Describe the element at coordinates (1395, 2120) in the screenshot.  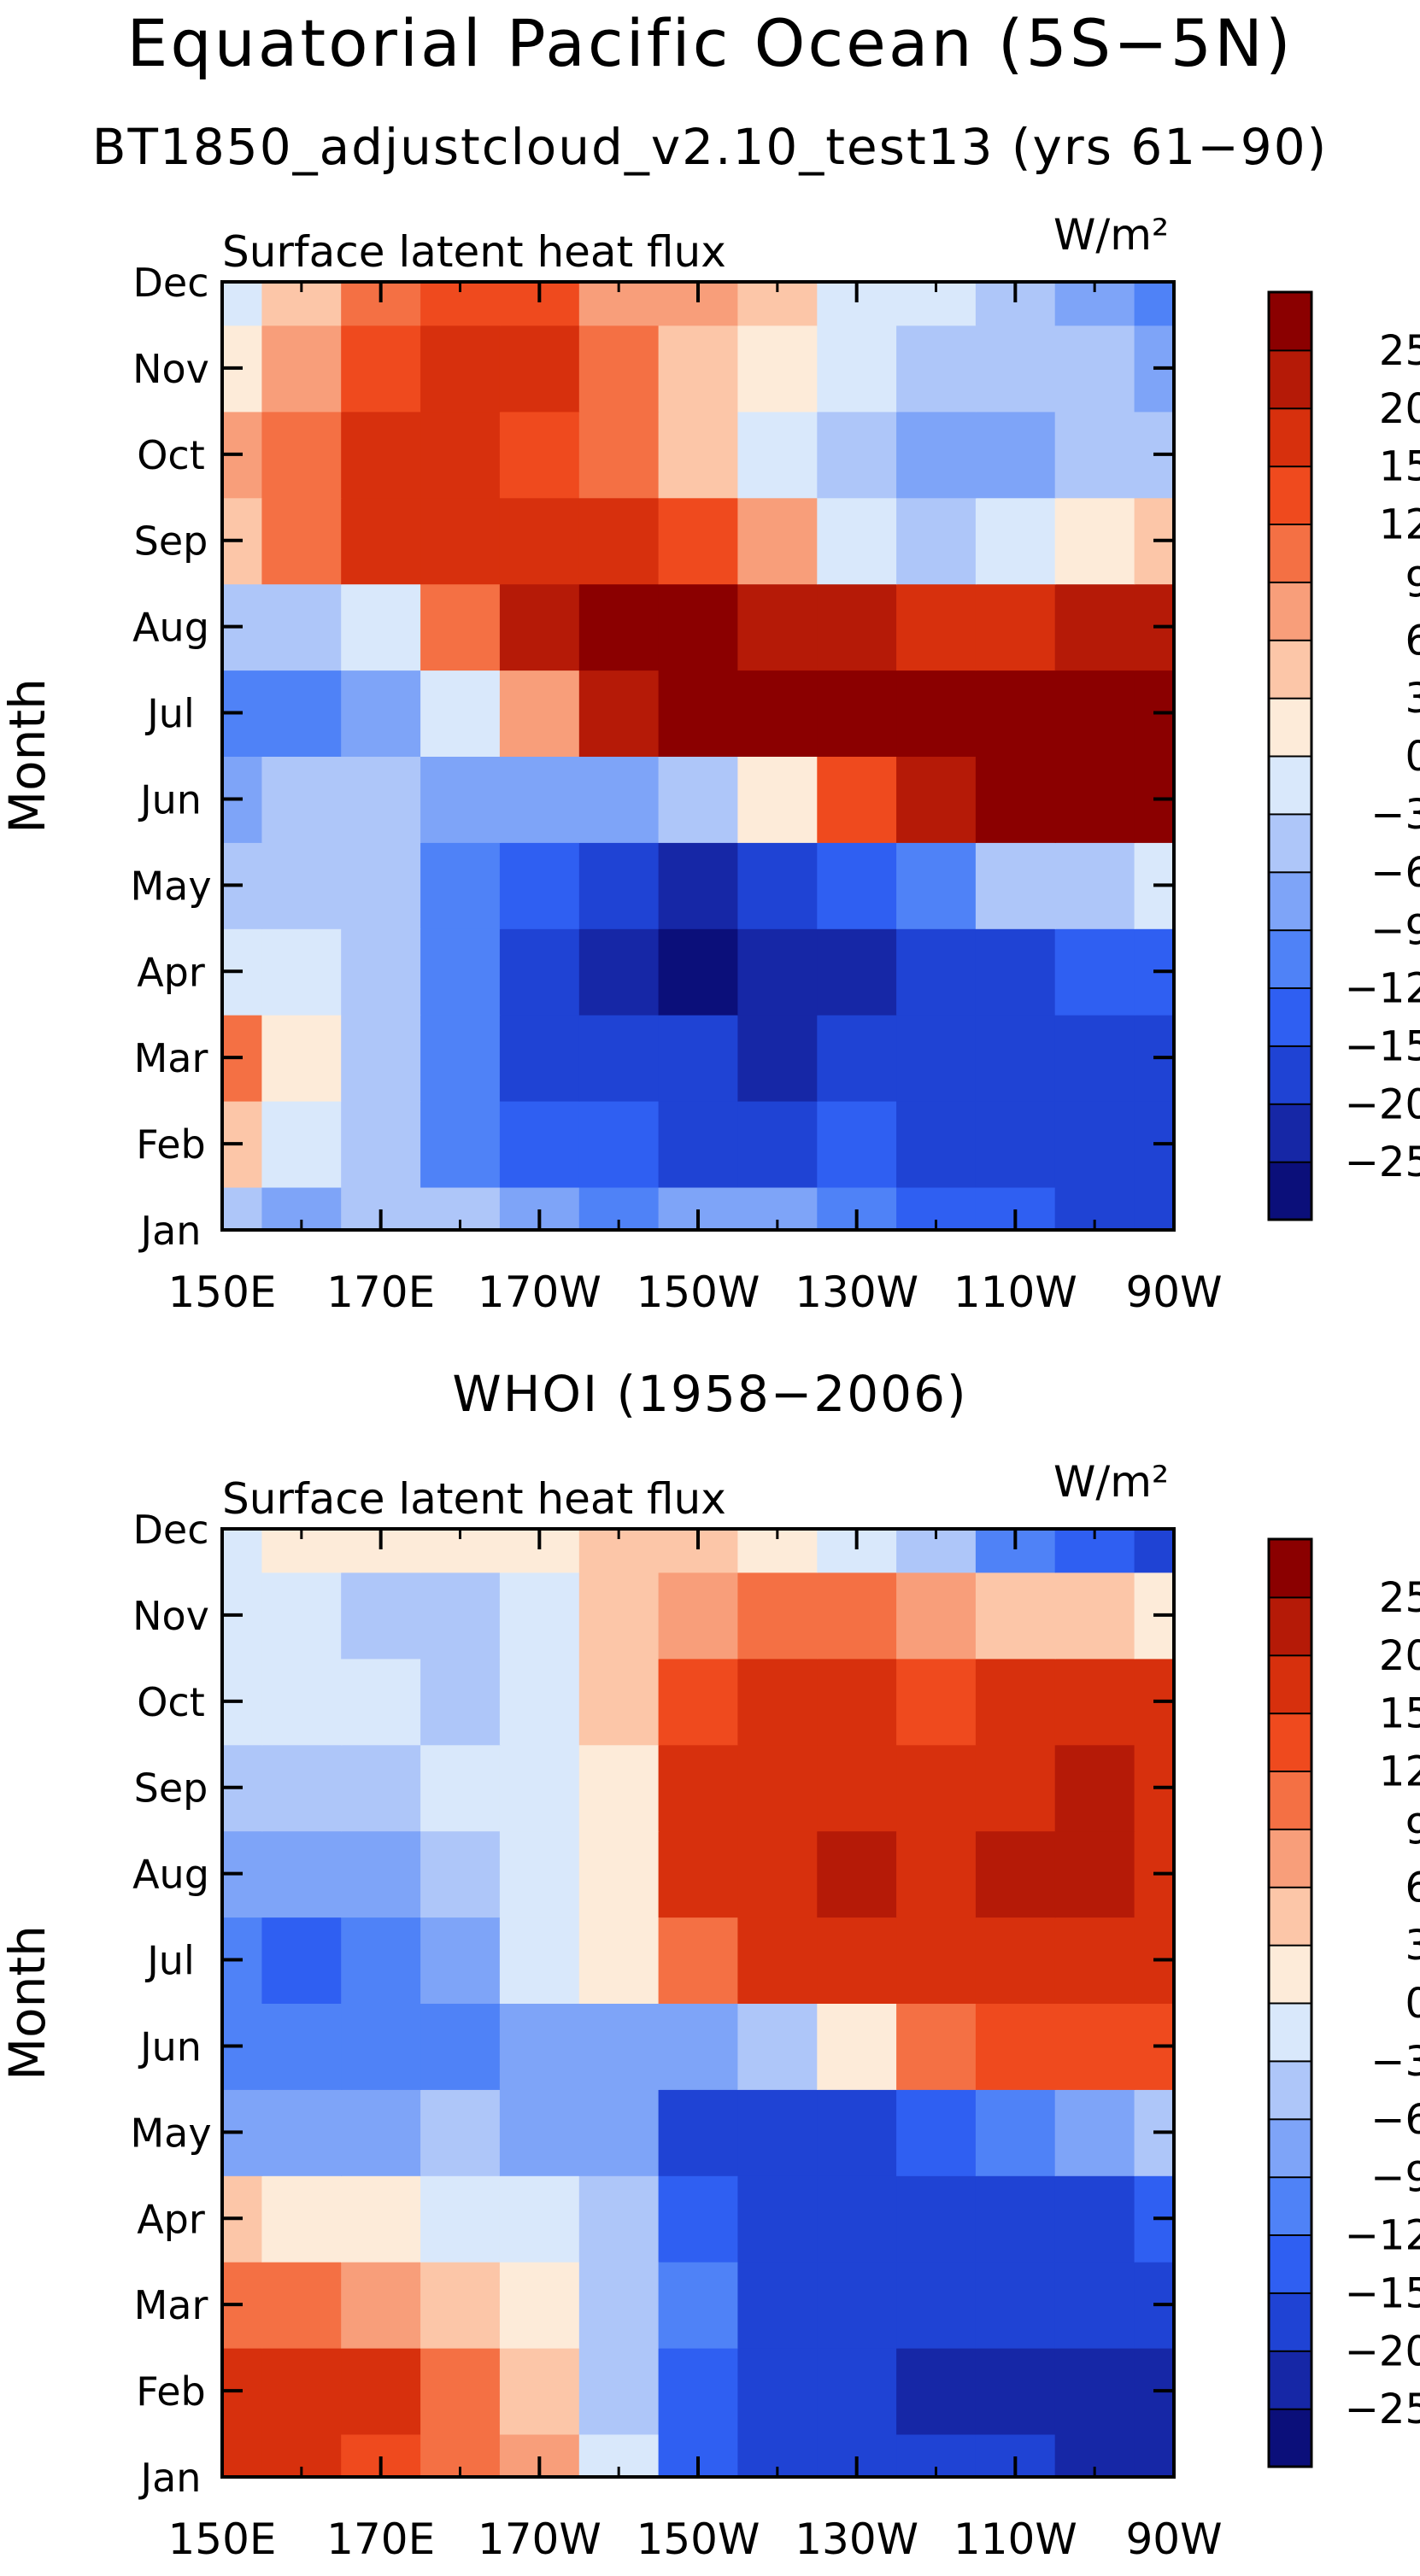
I see `colorbar-label: −6` at that location.